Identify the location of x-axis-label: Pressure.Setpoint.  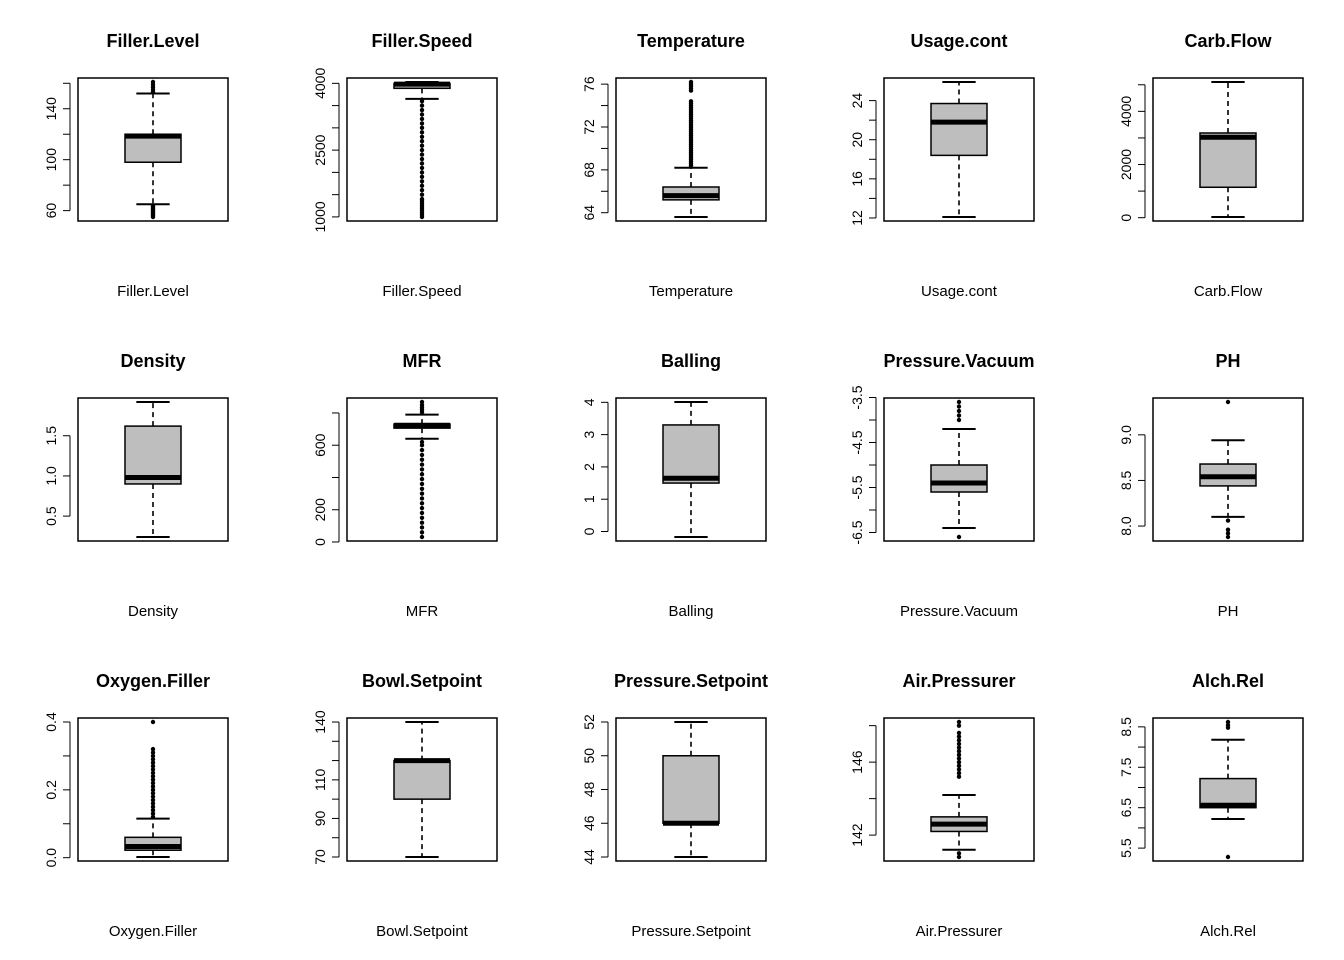
(691, 931).